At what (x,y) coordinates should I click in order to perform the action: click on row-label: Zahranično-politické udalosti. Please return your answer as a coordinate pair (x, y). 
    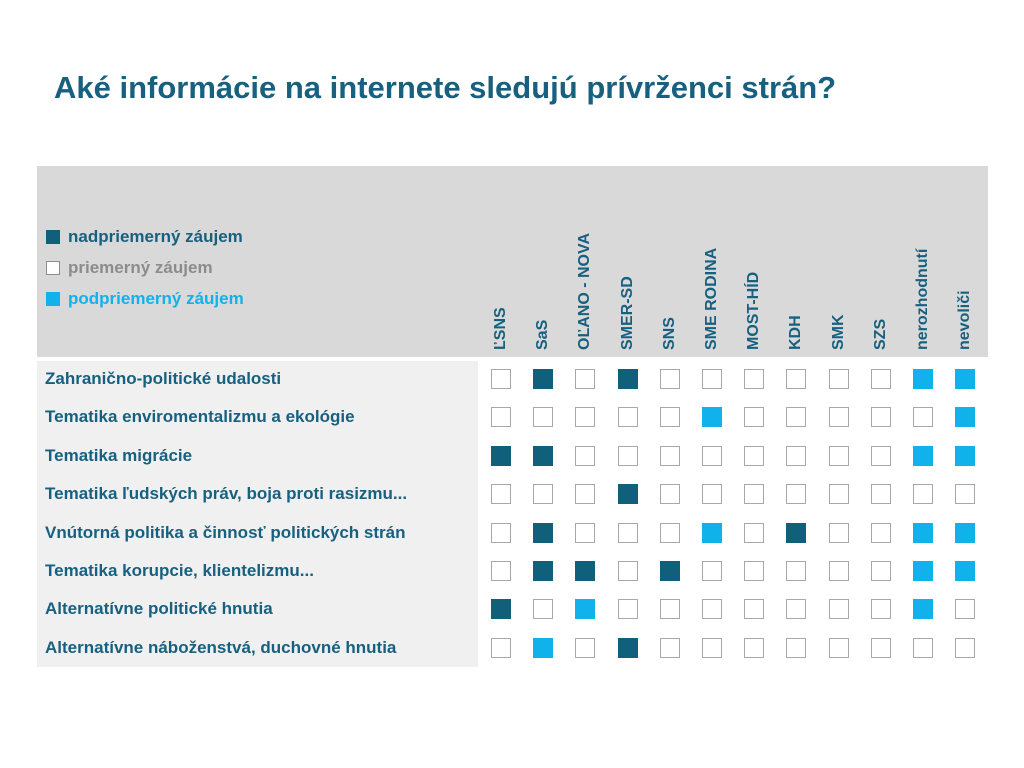
    Looking at the image, I should click on (163, 378).